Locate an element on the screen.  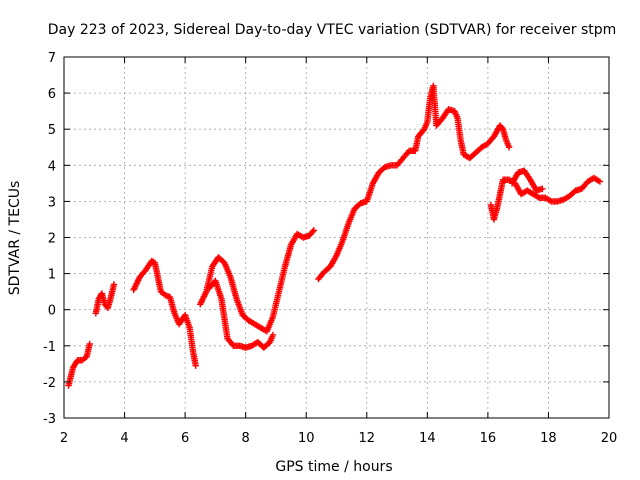
x-tick-label: 14 is located at coordinates (427, 438).